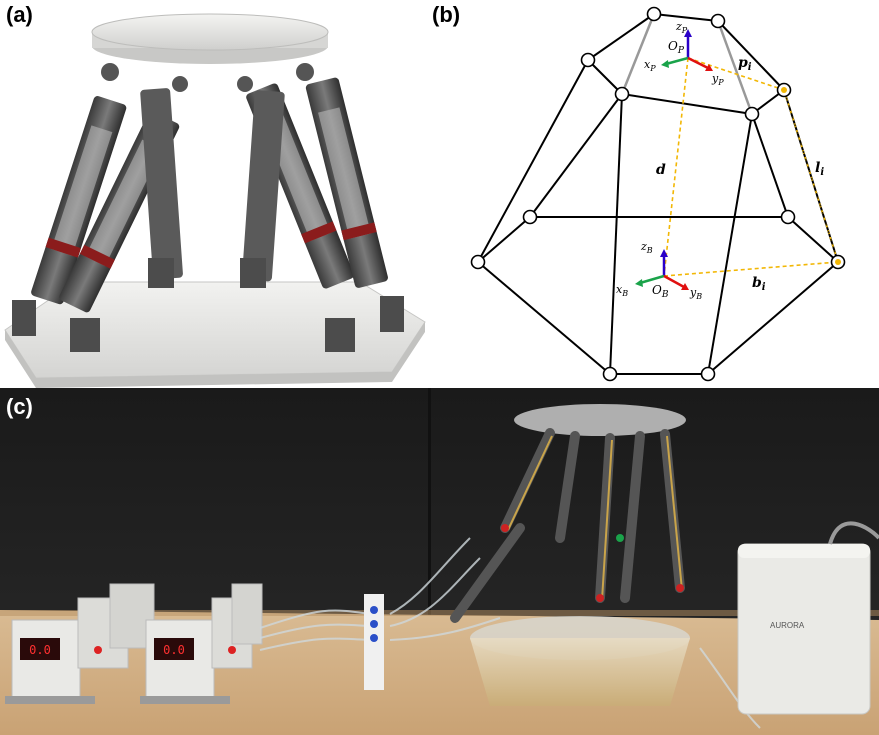 Image resolution: width=879 pixels, height=735 pixels. What do you see at coordinates (751, 269) in the screenshot?
I see `vector-b-line` at bounding box center [751, 269].